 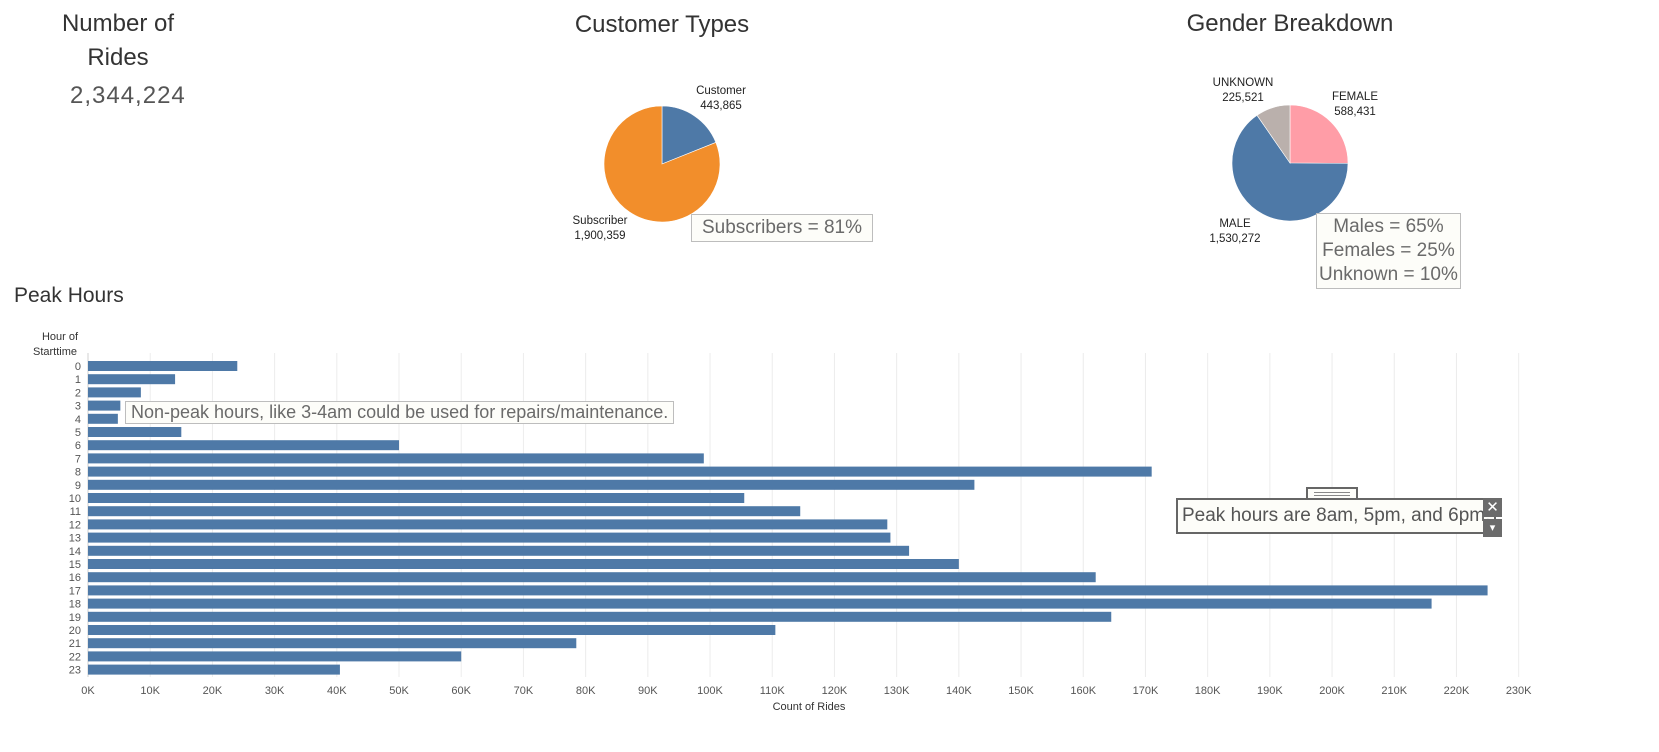 I want to click on x-tick-label: 160K, so click(x=1083, y=691).